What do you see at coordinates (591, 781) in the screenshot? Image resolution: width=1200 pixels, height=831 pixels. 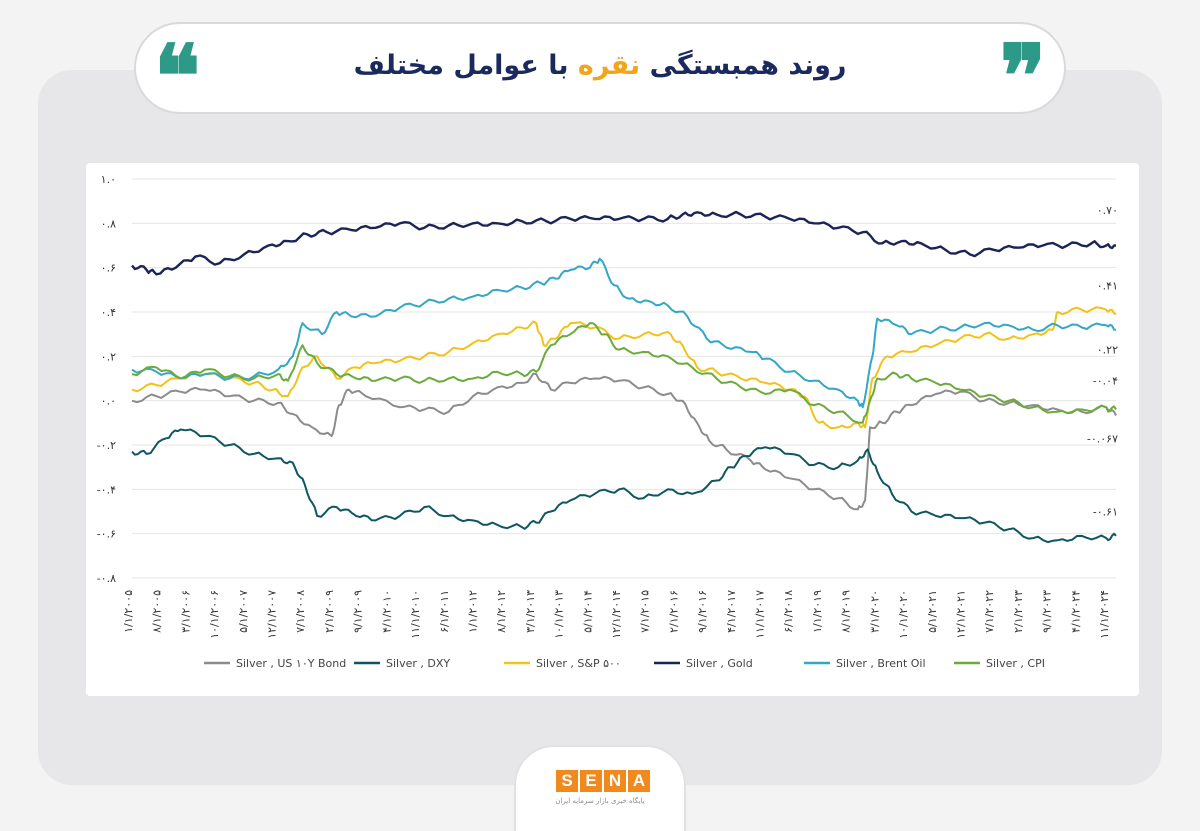 I see `logo-letter: E` at bounding box center [591, 781].